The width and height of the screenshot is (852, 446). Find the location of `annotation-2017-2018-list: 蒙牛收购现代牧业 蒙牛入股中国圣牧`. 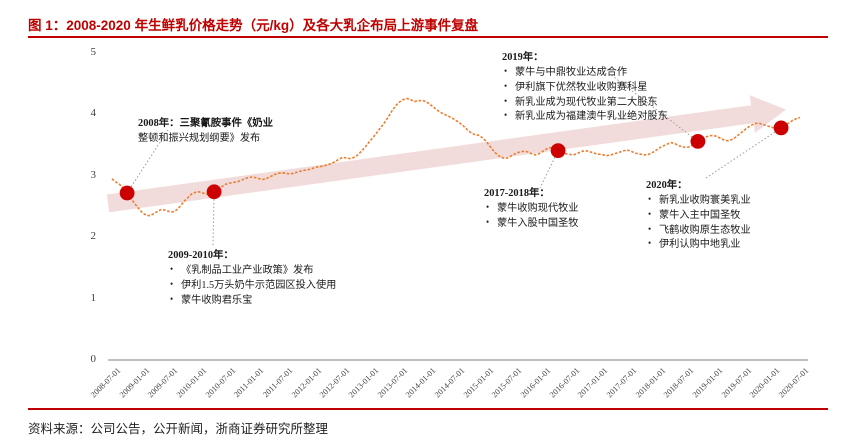

annotation-2017-2018-list: 蒙牛收购现代牧业 蒙牛入股中国圣牧 is located at coordinates (564, 216).